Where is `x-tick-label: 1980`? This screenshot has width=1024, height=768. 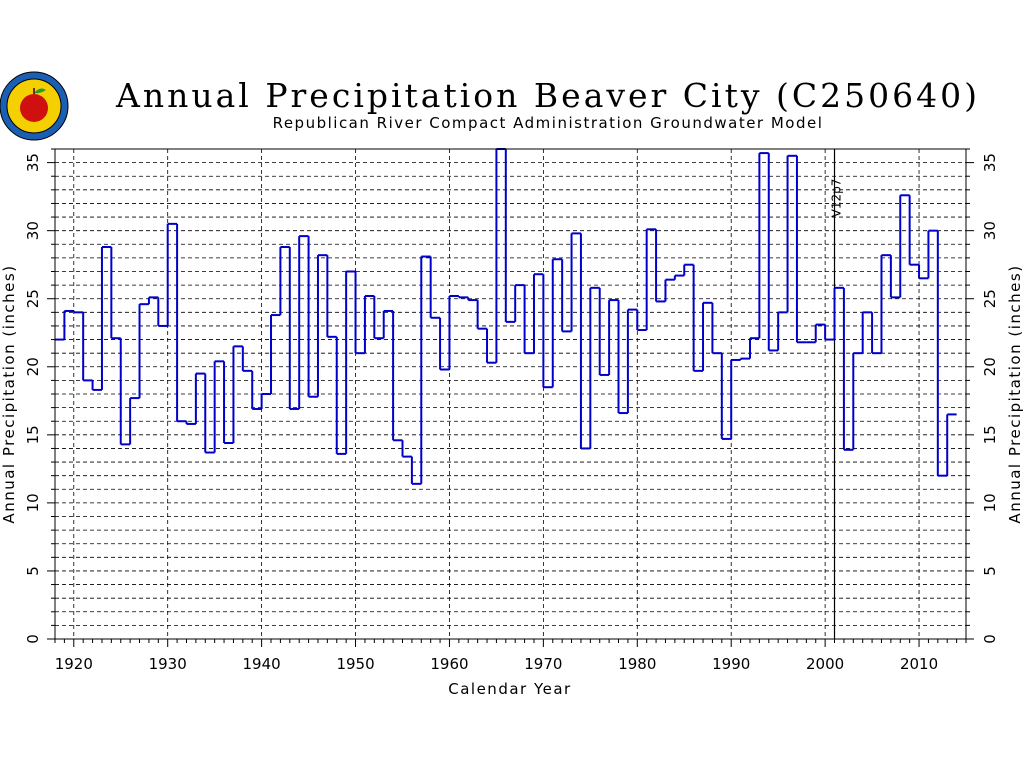
x-tick-label: 1980 is located at coordinates (637, 664).